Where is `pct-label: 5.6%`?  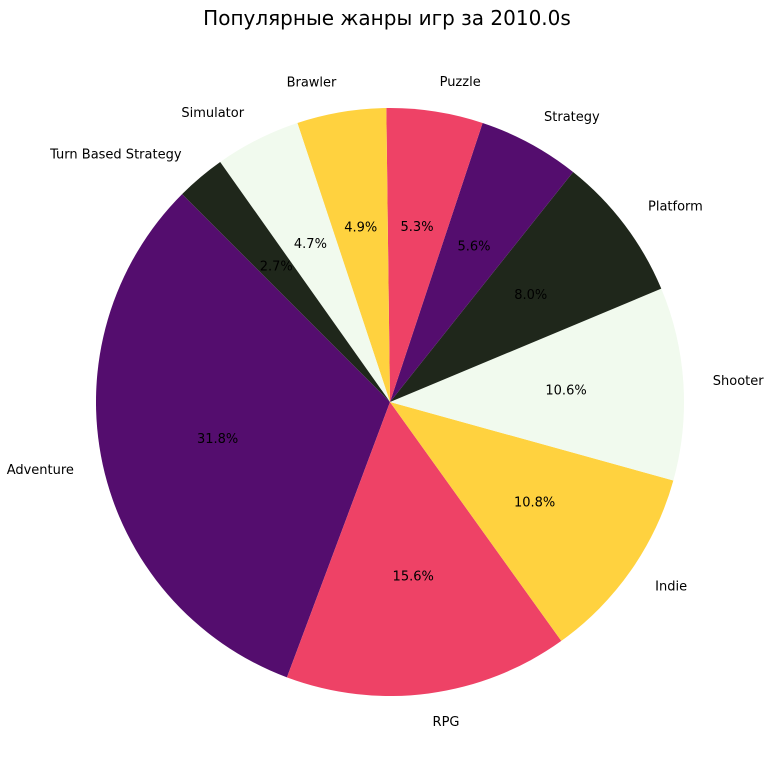 pct-label: 5.6% is located at coordinates (473, 246).